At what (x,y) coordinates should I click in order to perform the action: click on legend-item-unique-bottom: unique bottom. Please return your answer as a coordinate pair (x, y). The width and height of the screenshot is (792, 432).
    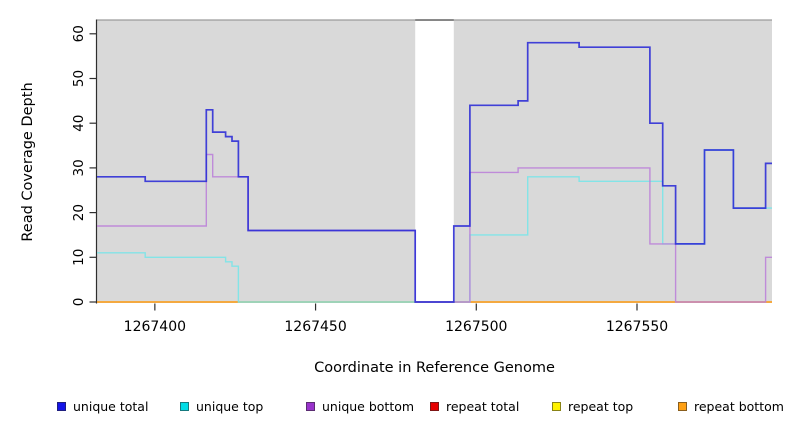
    Looking at the image, I should click on (360, 406).